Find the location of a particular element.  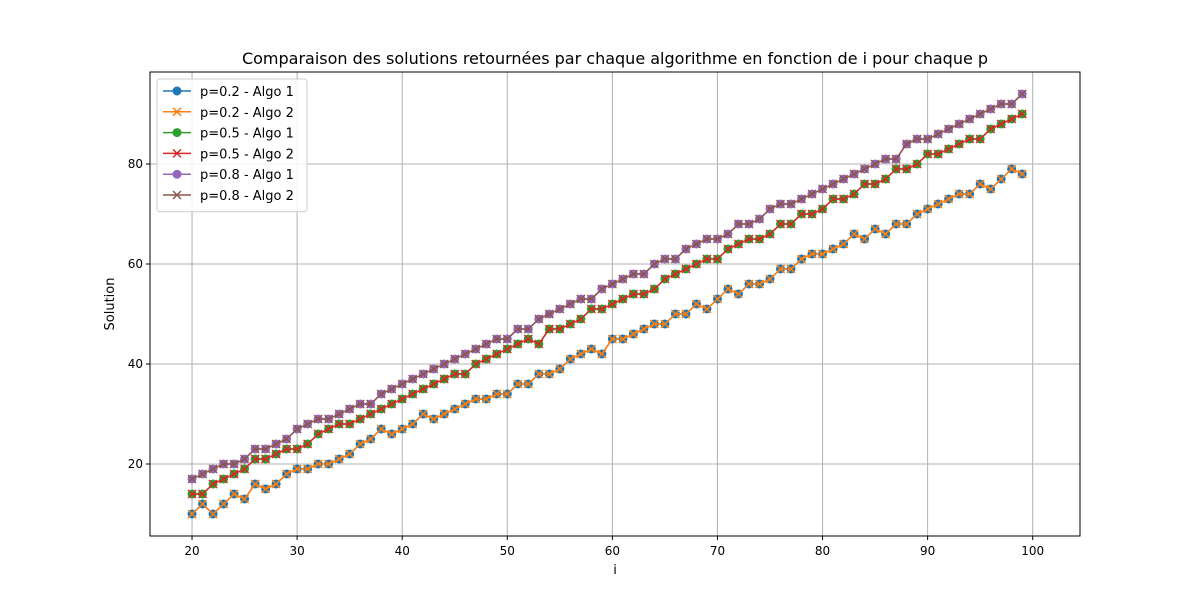

x-tick-label: 50 is located at coordinates (507, 551).